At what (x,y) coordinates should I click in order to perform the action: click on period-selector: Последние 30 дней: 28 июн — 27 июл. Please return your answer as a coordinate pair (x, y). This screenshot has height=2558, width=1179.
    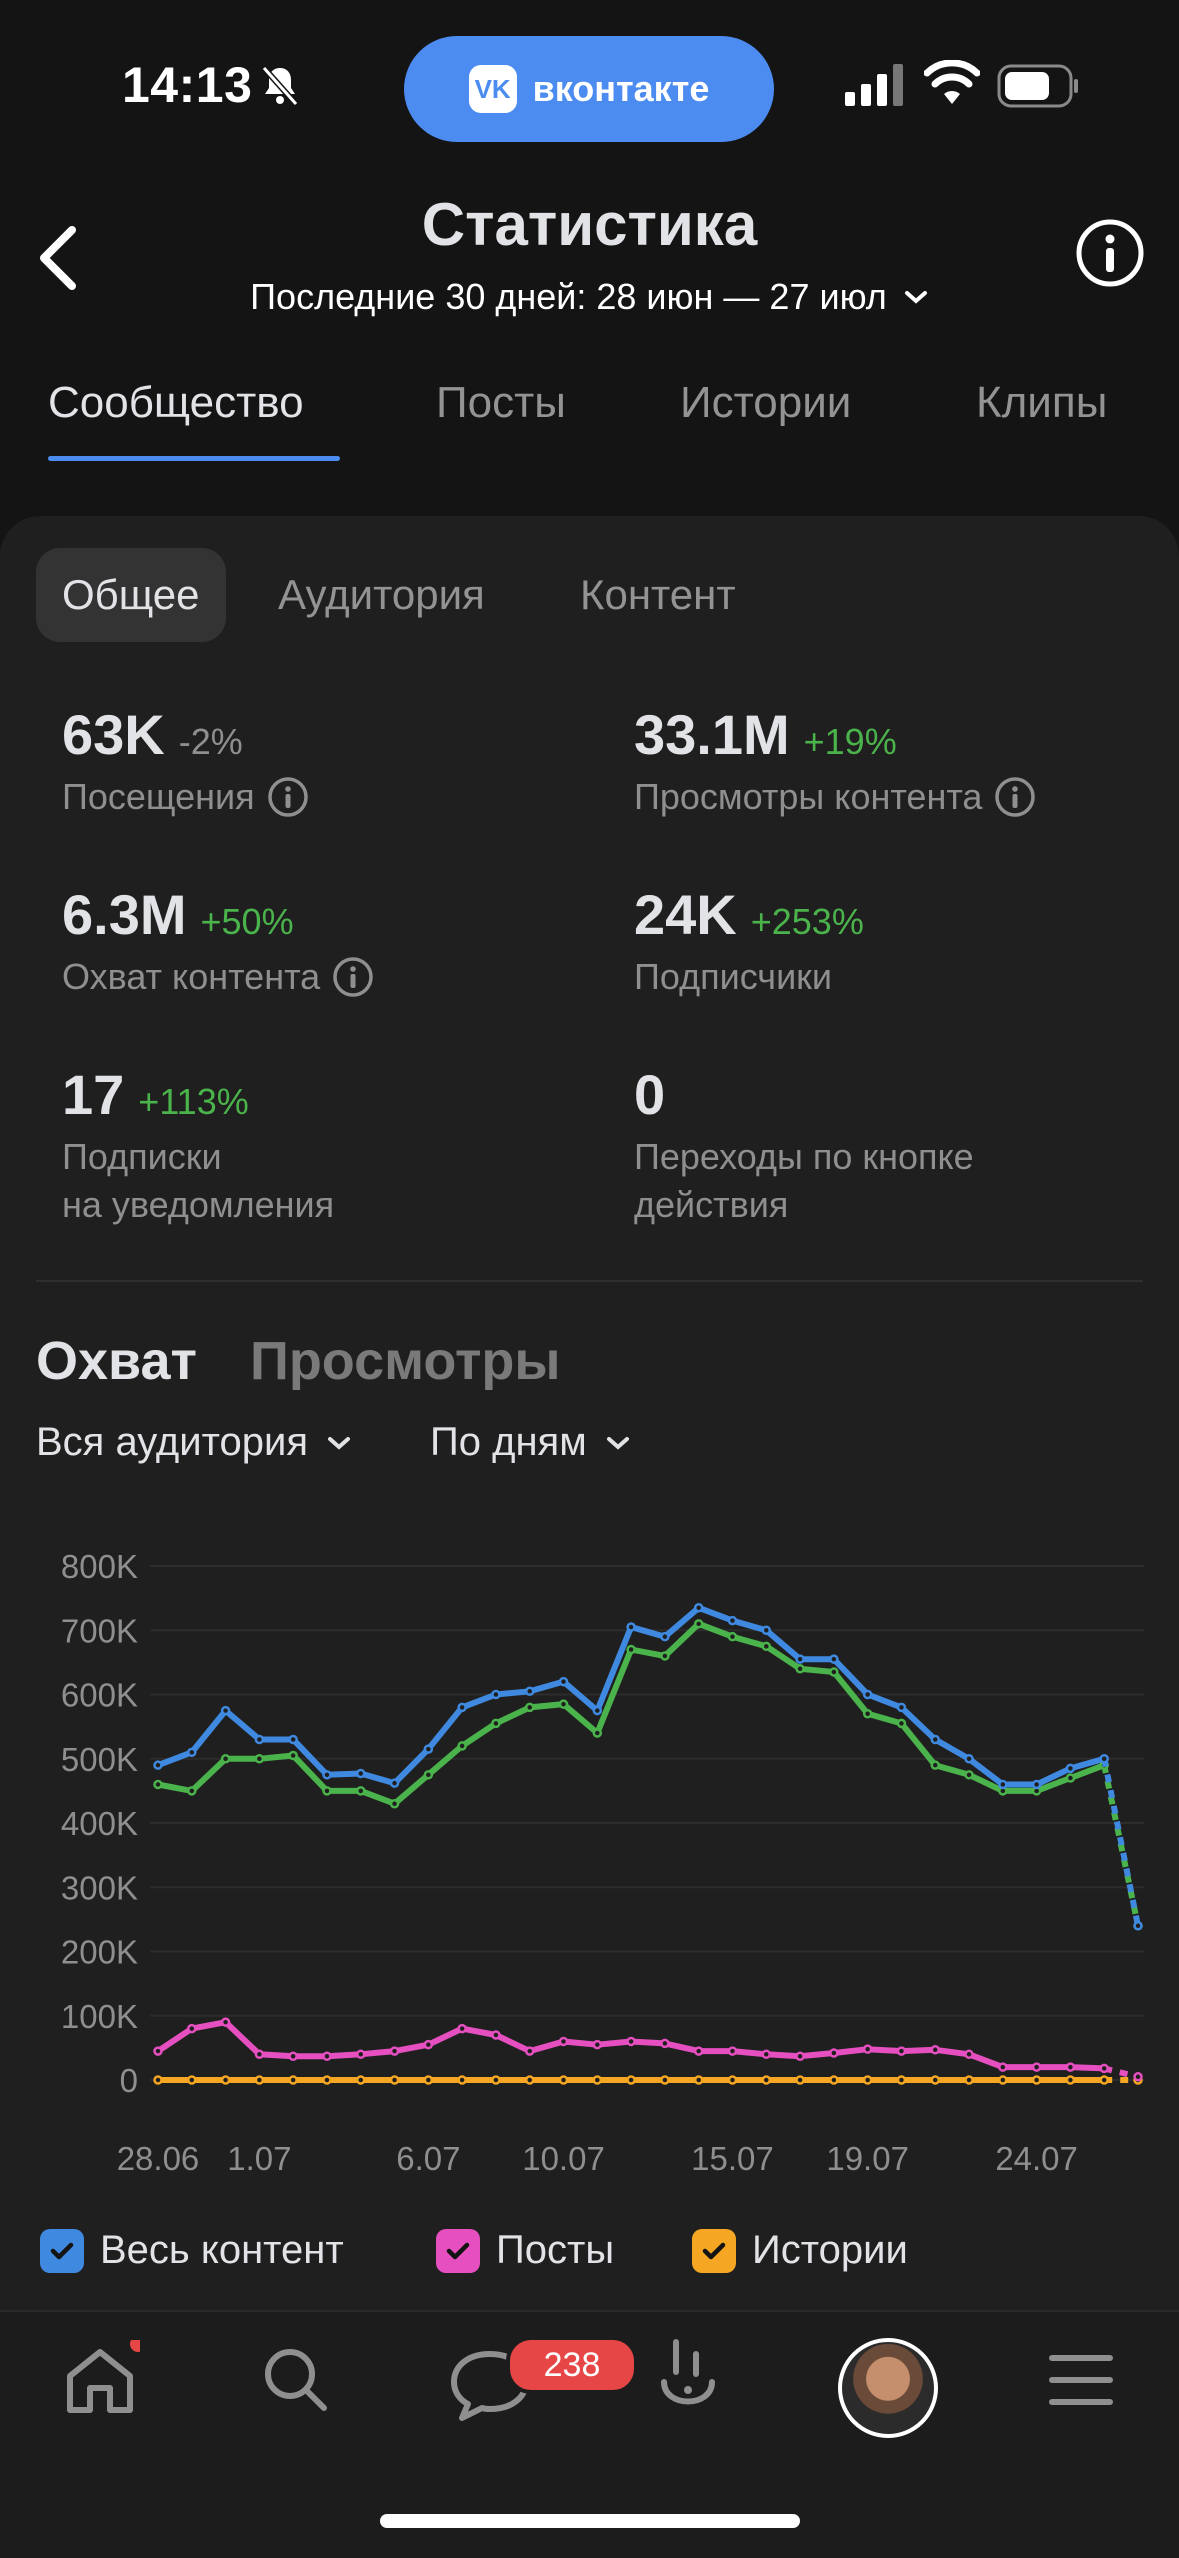
    Looking at the image, I should click on (589, 297).